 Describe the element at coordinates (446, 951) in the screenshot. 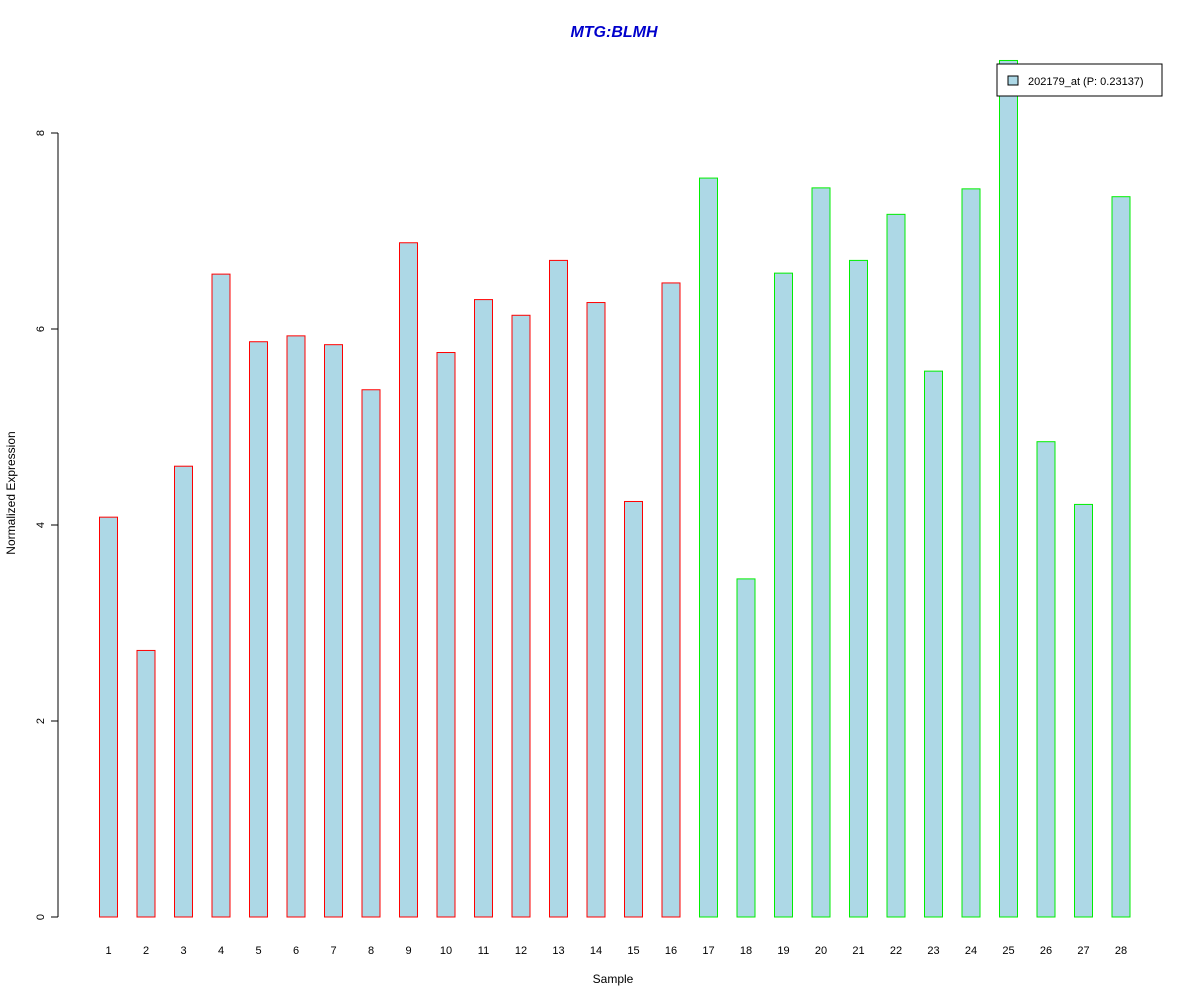

I see `x-tick-label: 10` at that location.